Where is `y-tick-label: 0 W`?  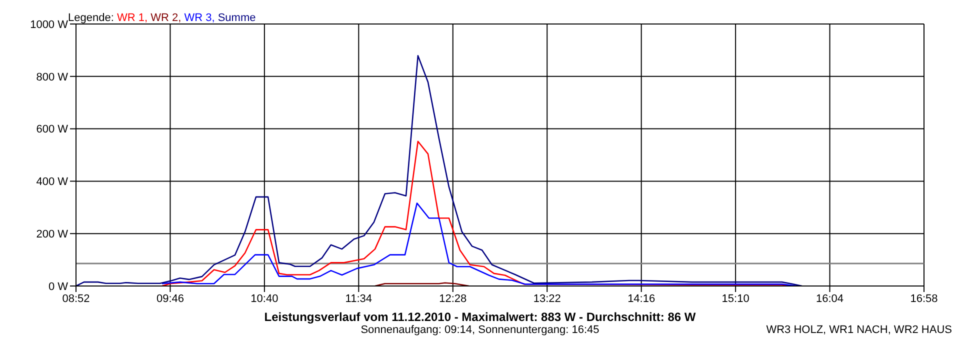
y-tick-label: 0 W is located at coordinates (58, 286).